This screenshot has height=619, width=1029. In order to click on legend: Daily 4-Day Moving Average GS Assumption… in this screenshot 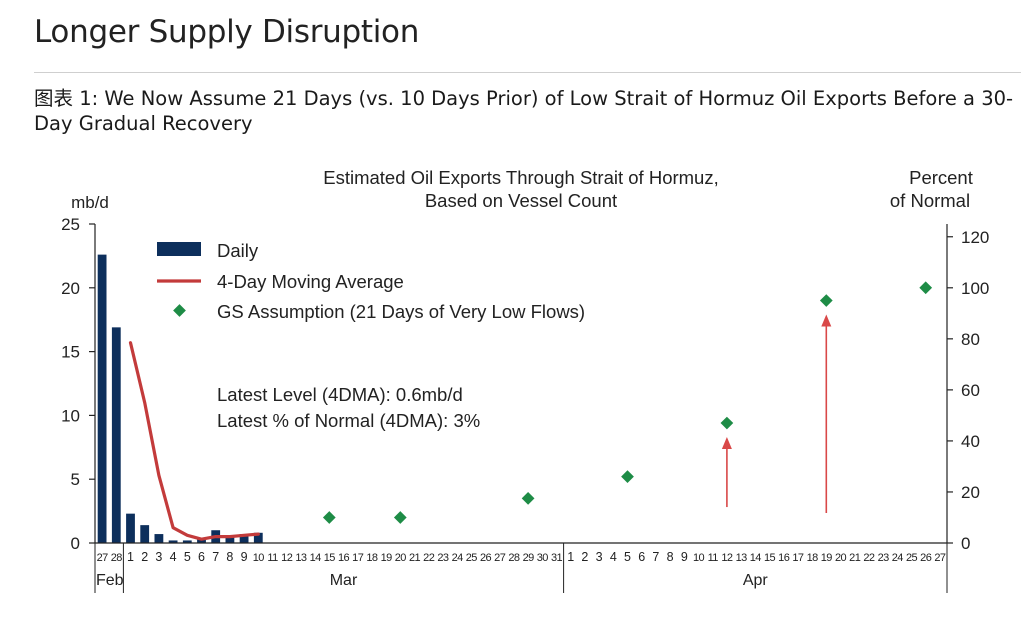, I will do `click(371, 281)`.